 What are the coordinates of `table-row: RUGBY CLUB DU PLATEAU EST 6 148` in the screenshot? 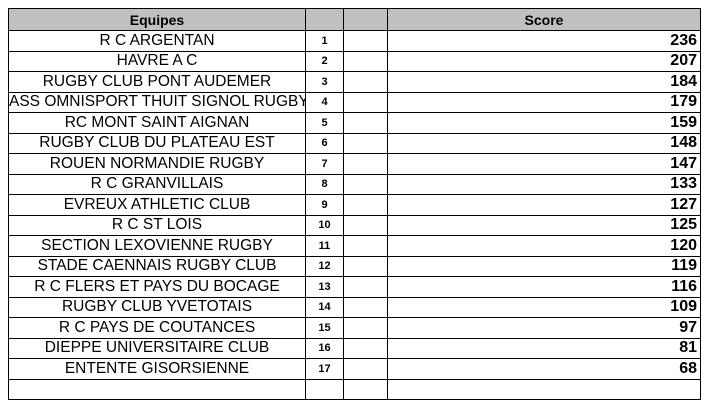 It's located at (354, 143).